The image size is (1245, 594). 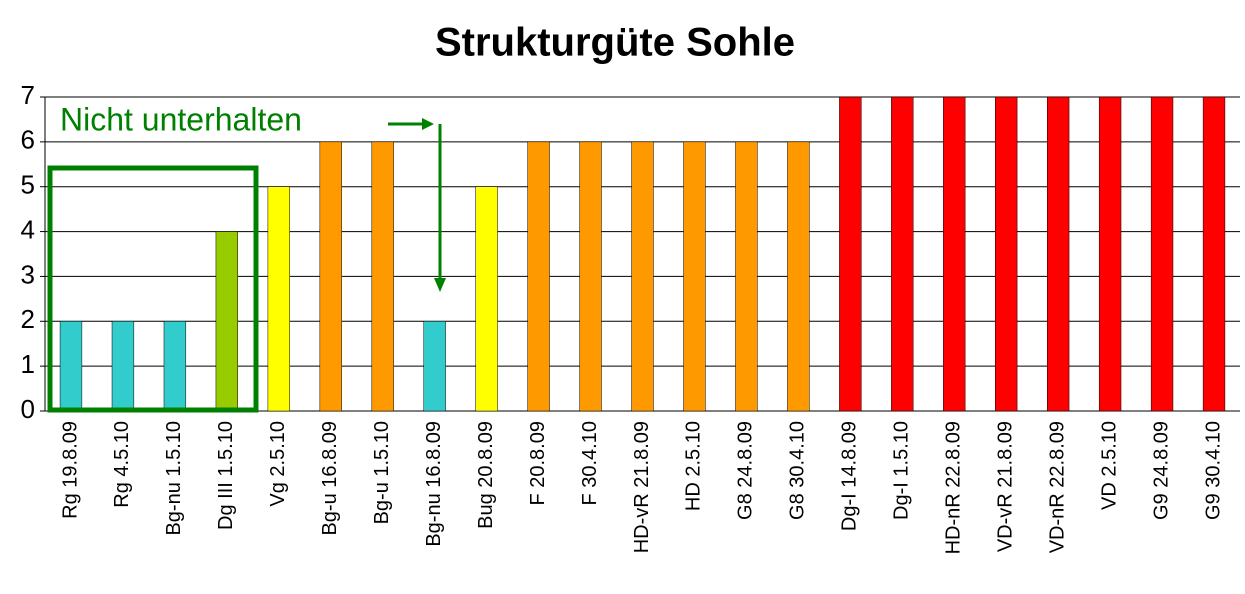 I want to click on x-tick-label: F 30.4.10, so click(x=590, y=463).